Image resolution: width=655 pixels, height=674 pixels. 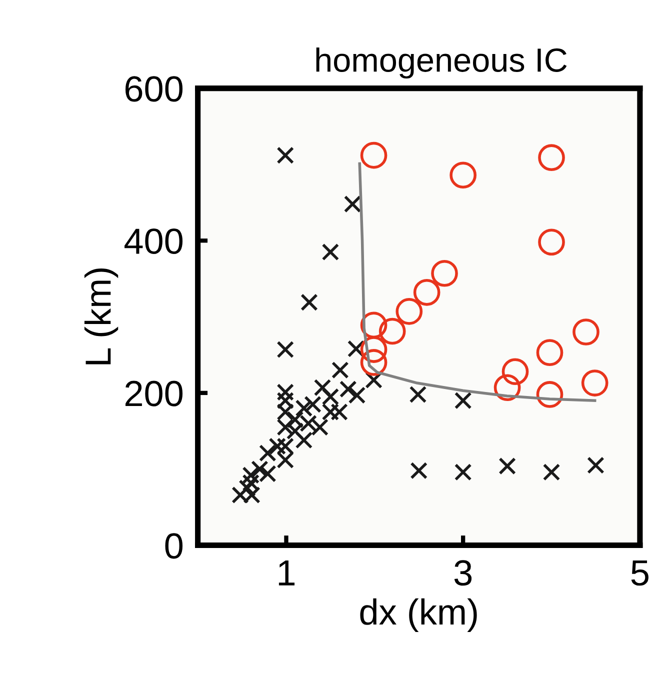 What do you see at coordinates (463, 573) in the screenshot?
I see `x-tick-label: 3` at bounding box center [463, 573].